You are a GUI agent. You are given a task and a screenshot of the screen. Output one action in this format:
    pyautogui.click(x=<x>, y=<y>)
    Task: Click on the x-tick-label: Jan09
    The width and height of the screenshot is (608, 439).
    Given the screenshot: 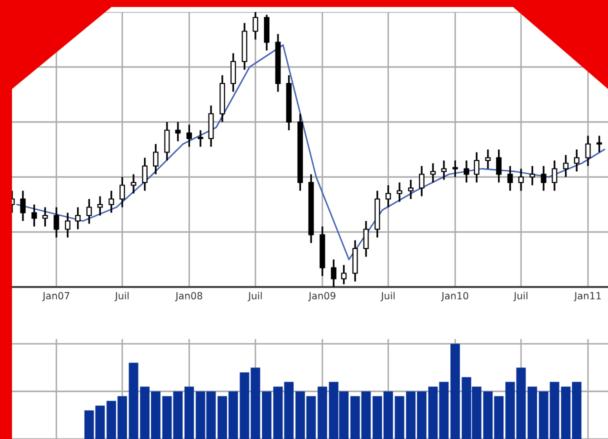 What is the action you would take?
    pyautogui.click(x=322, y=297)
    